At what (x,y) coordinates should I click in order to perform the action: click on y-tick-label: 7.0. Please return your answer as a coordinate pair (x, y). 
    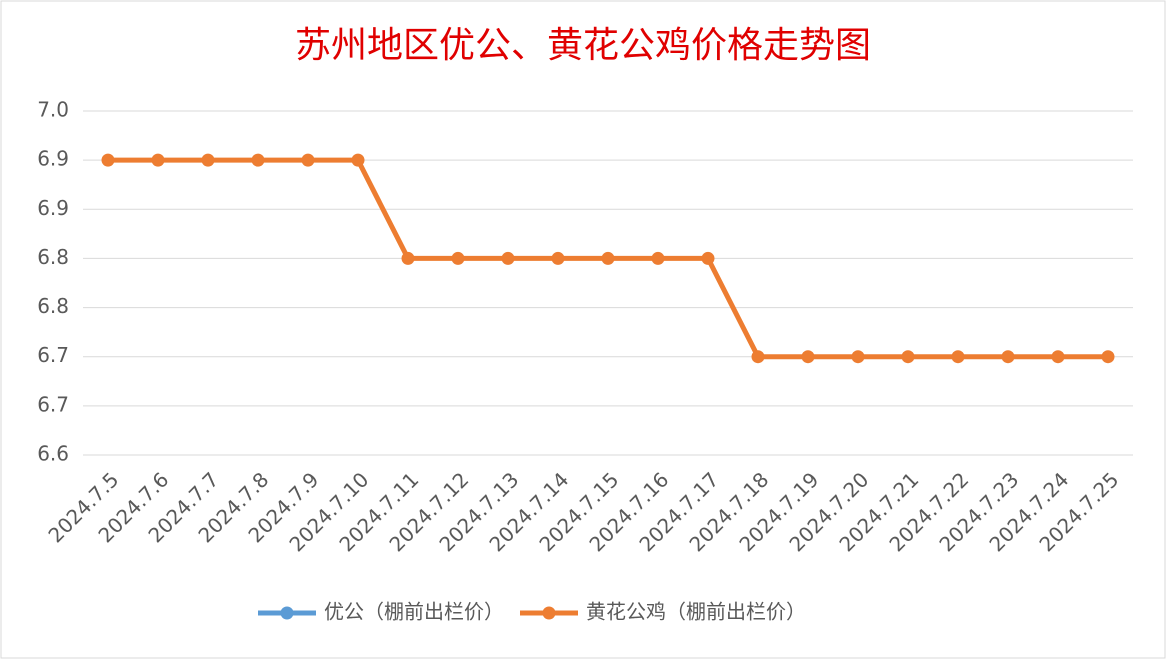
    Looking at the image, I should click on (53, 110).